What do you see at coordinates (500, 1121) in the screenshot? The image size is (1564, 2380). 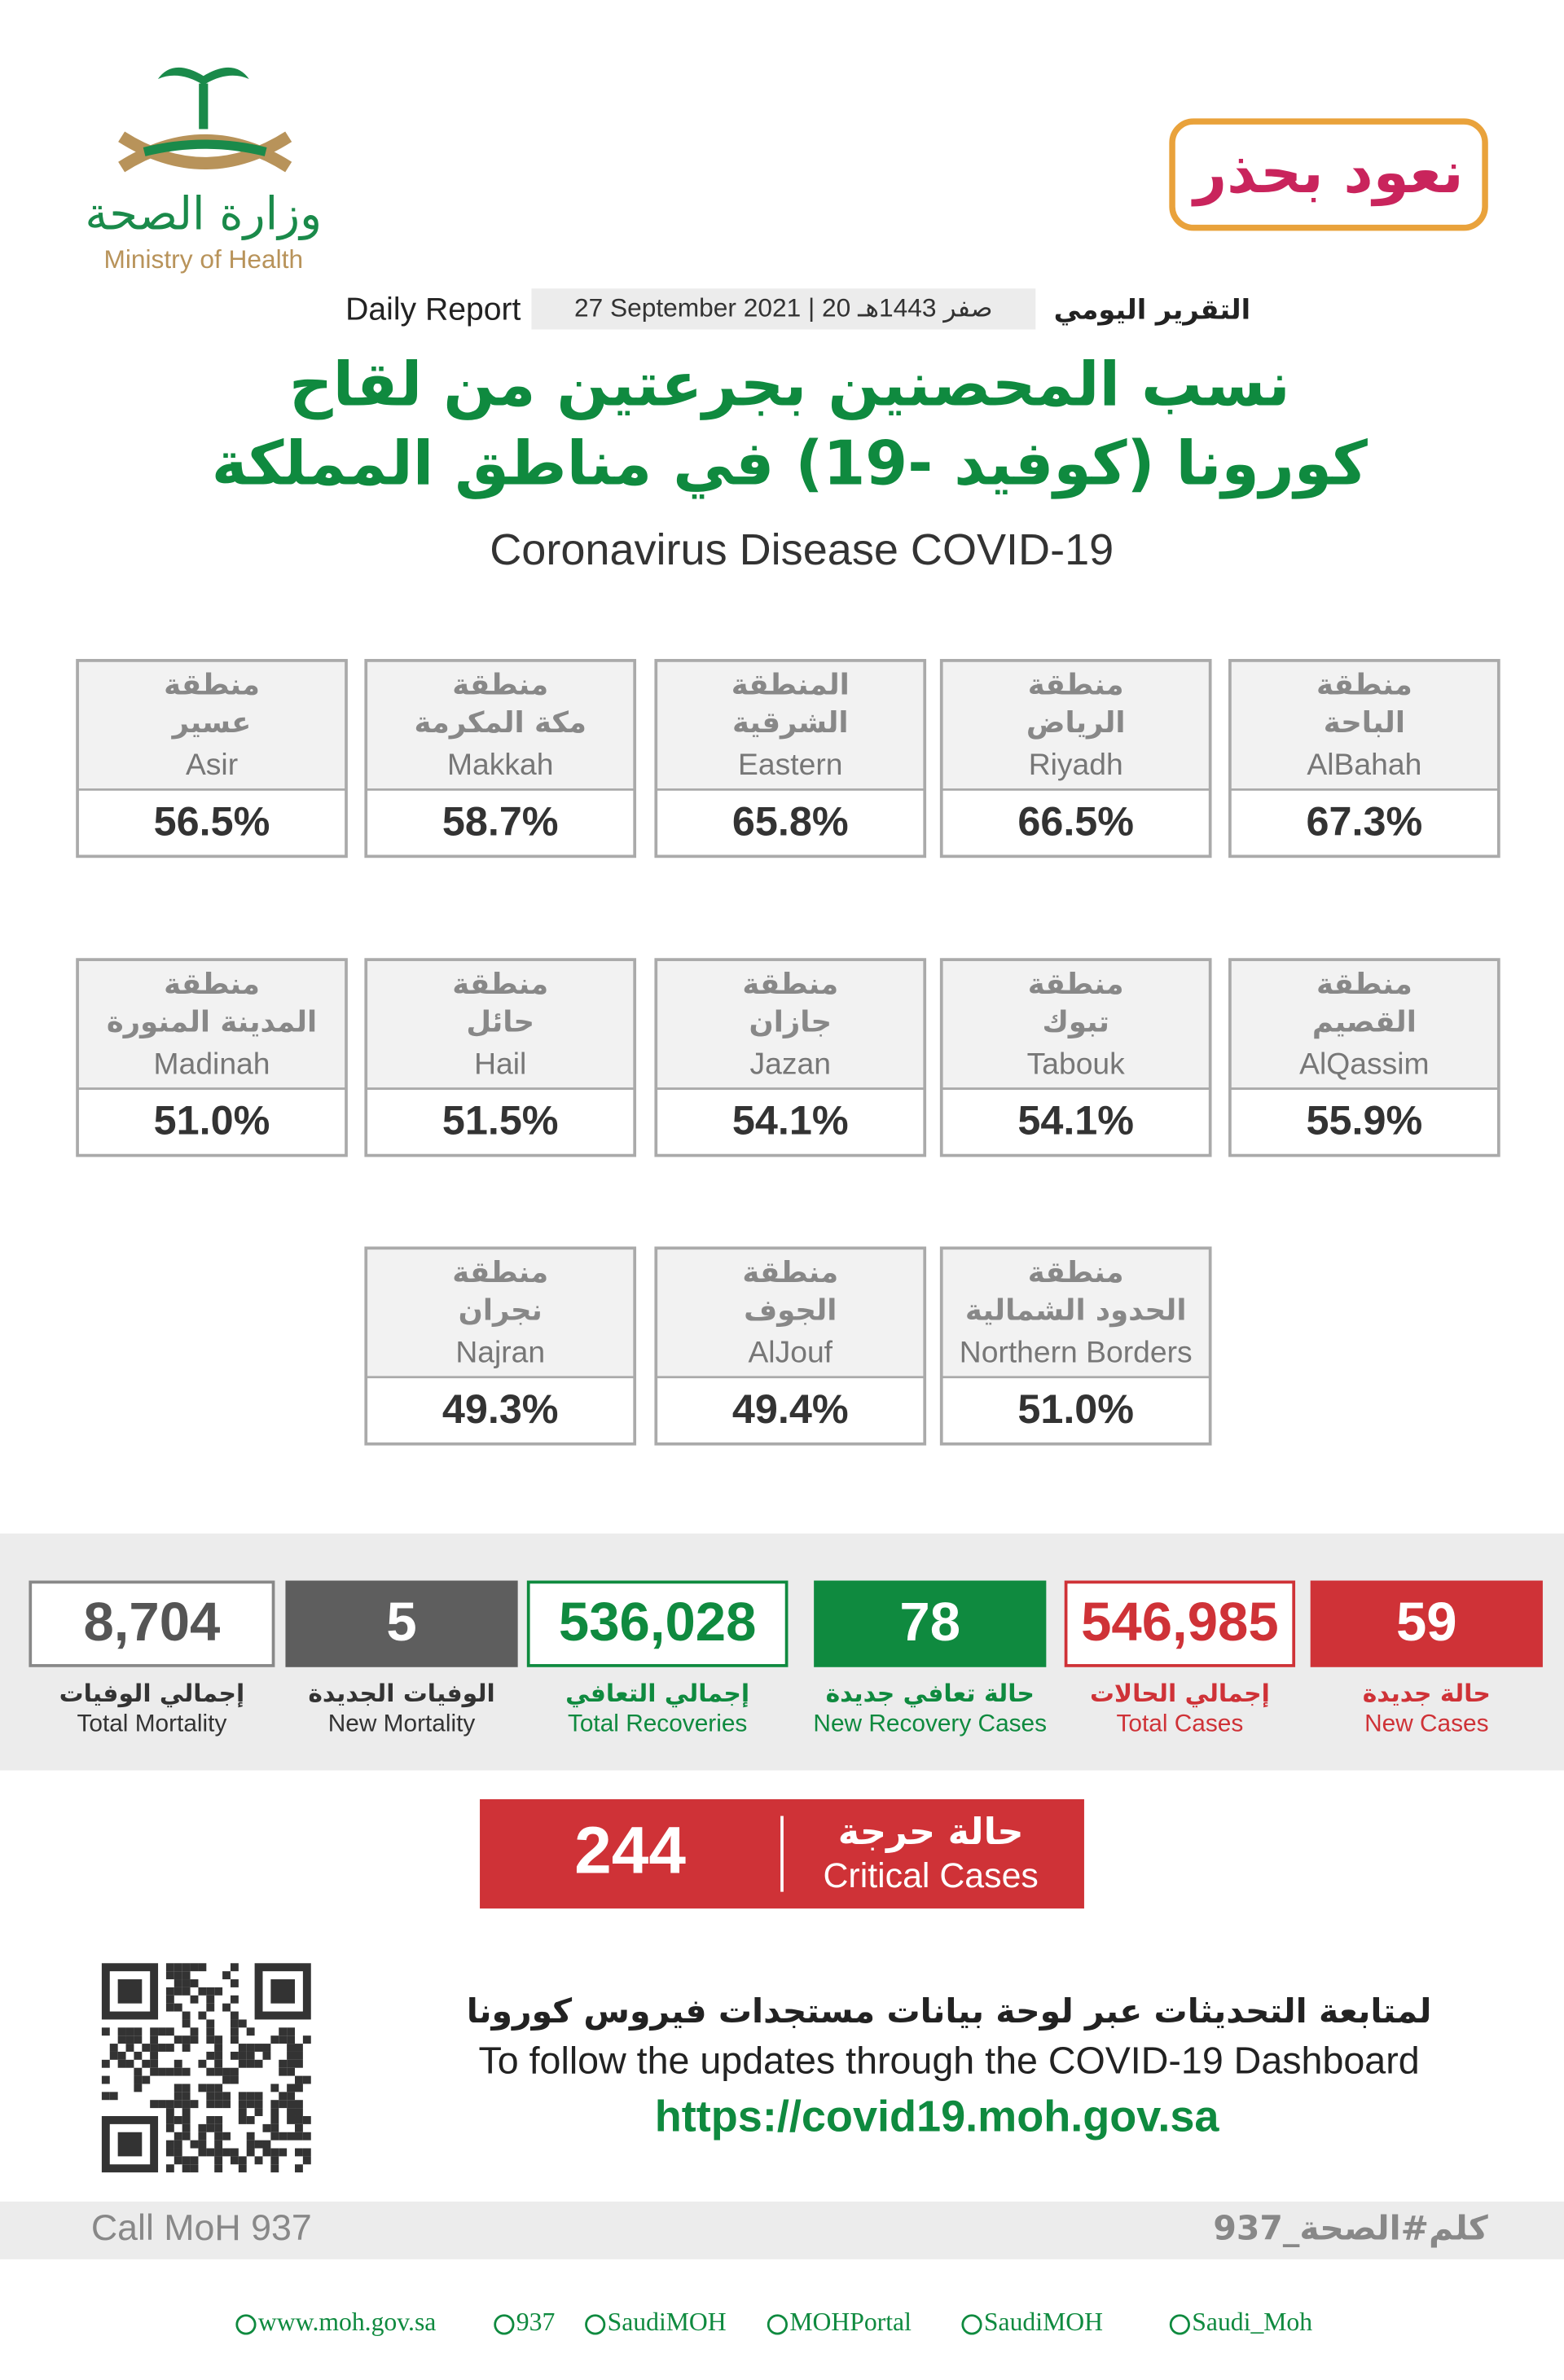 I see `region-value: 51.5%` at bounding box center [500, 1121].